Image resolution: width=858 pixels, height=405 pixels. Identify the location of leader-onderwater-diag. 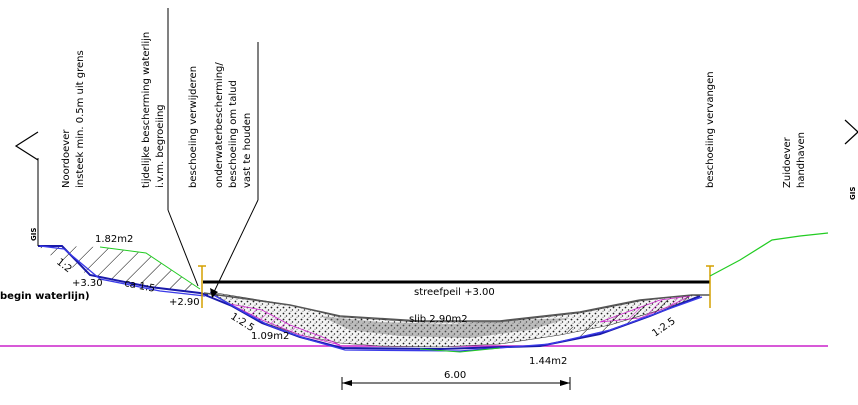
(236, 246).